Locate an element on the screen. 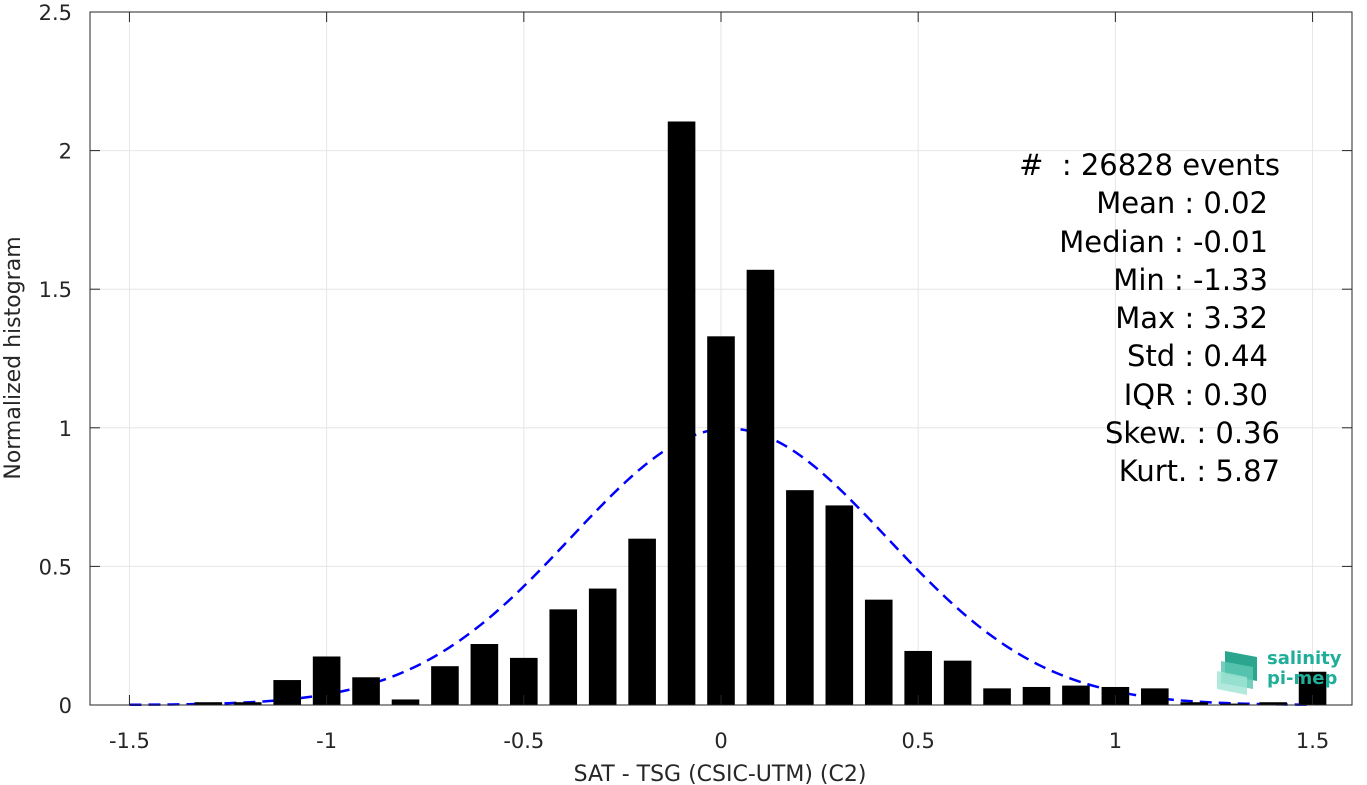 This screenshot has height=785, width=1367. stat-min: Min : -1.33 is located at coordinates (1190, 279).